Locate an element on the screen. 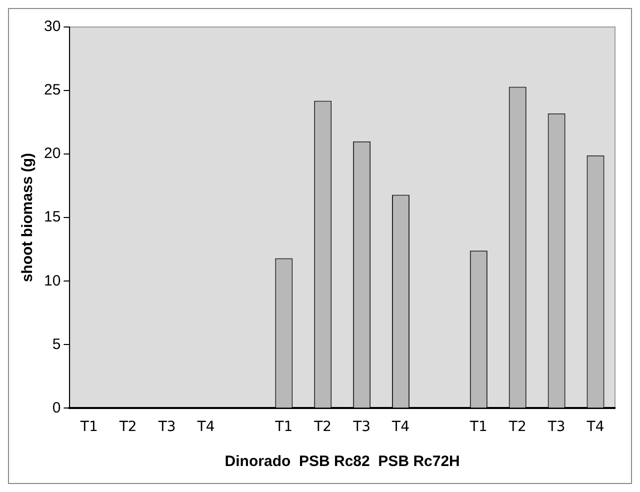 This screenshot has width=640, height=492. x-axis-title: Dinorado PSB Rc82 PSB Rc72H is located at coordinates (342, 461).